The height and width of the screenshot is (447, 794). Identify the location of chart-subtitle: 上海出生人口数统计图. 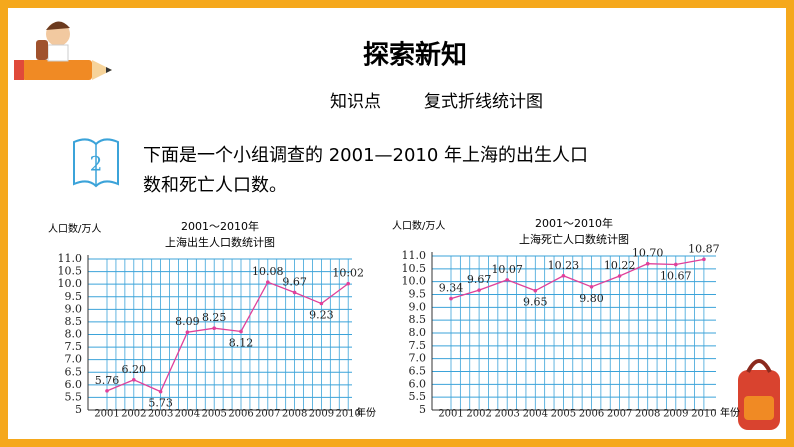
(220, 242).